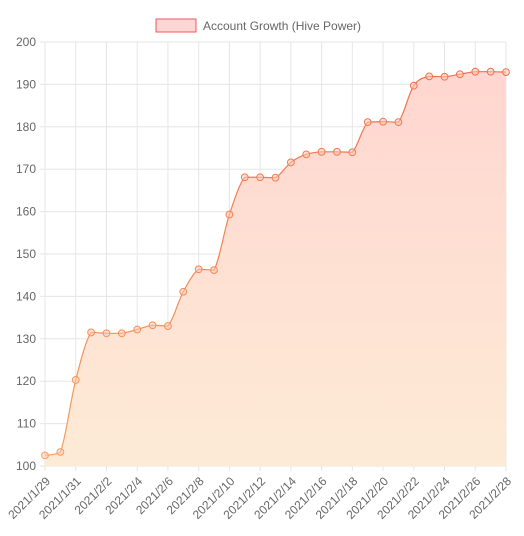 The height and width of the screenshot is (536, 524). Describe the element at coordinates (26, 127) in the screenshot. I see `y-tick-label: 180` at that location.